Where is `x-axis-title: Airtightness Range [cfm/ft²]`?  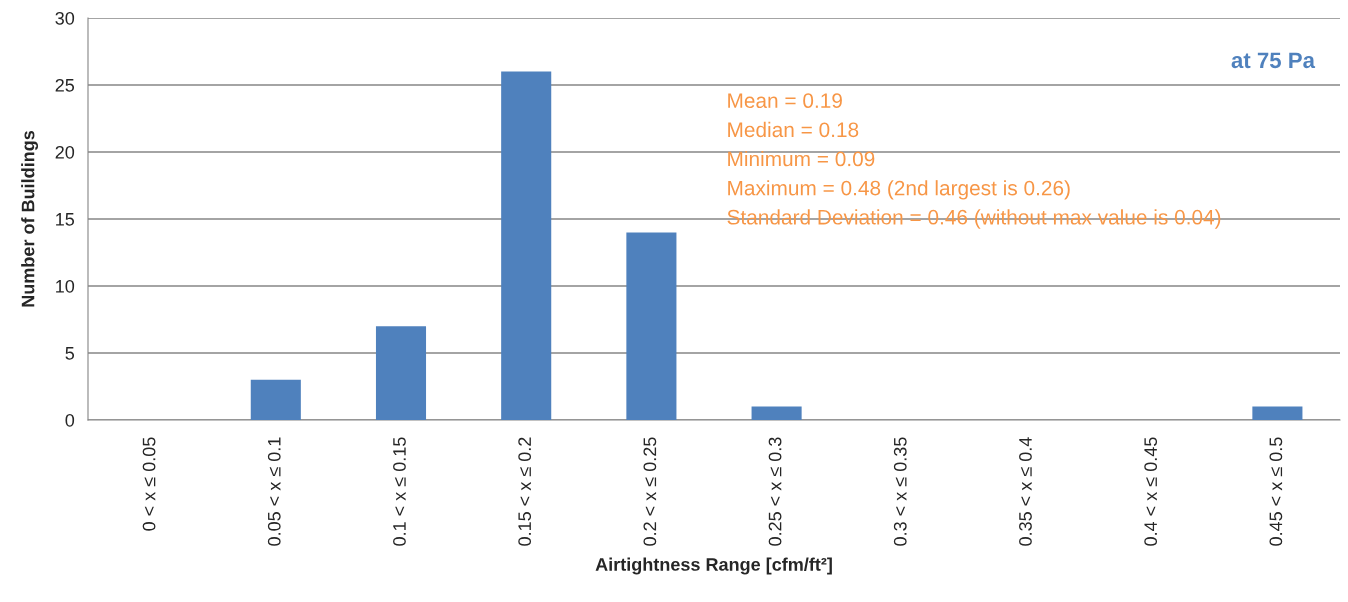 x-axis-title: Airtightness Range [cfm/ft²] is located at coordinates (713, 566).